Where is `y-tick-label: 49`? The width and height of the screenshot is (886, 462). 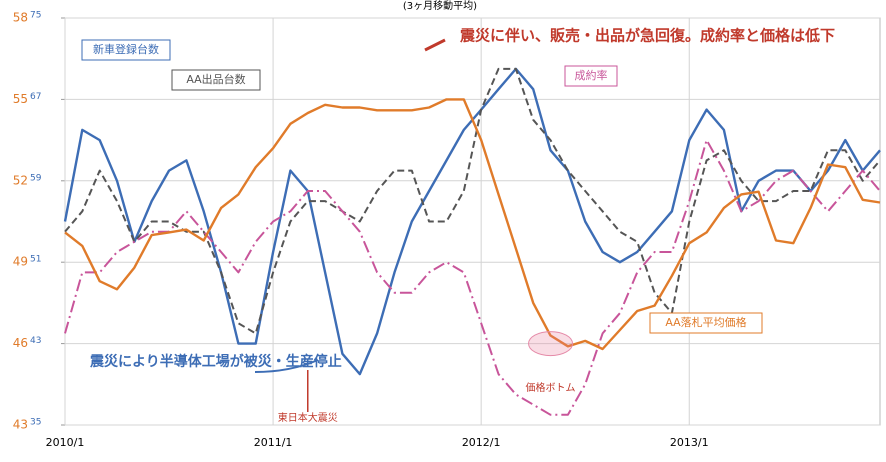
y-tick-label: 49 is located at coordinates (20, 262).